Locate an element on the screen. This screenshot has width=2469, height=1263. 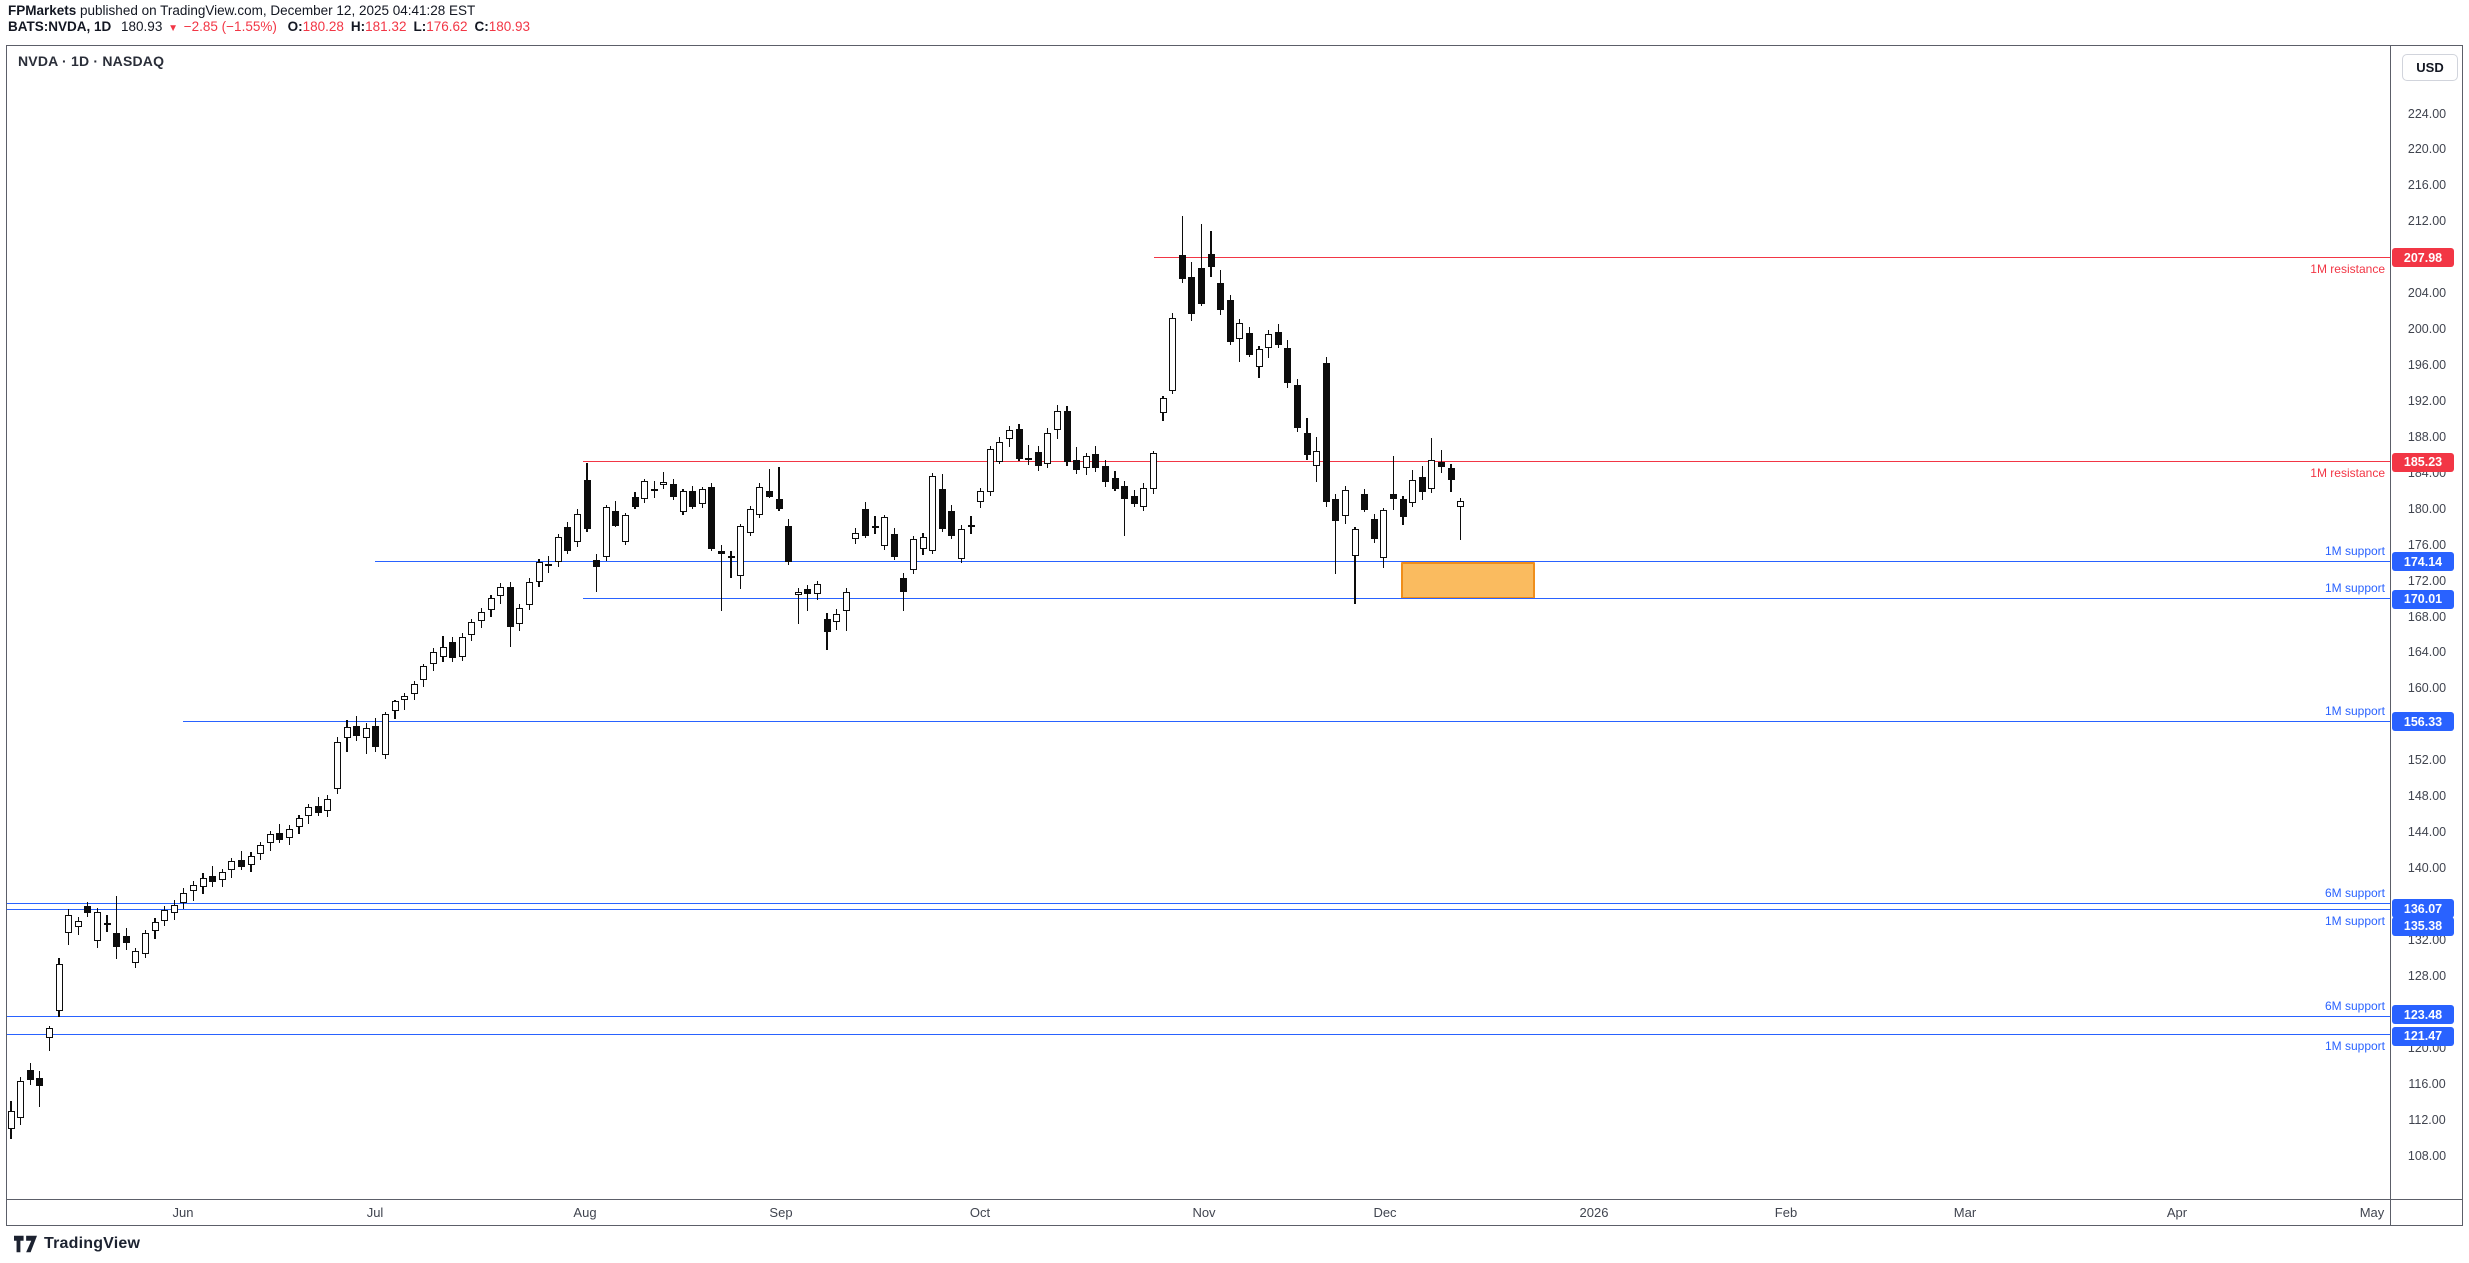
ohlc-field-value: 180.93 is located at coordinates (509, 26).